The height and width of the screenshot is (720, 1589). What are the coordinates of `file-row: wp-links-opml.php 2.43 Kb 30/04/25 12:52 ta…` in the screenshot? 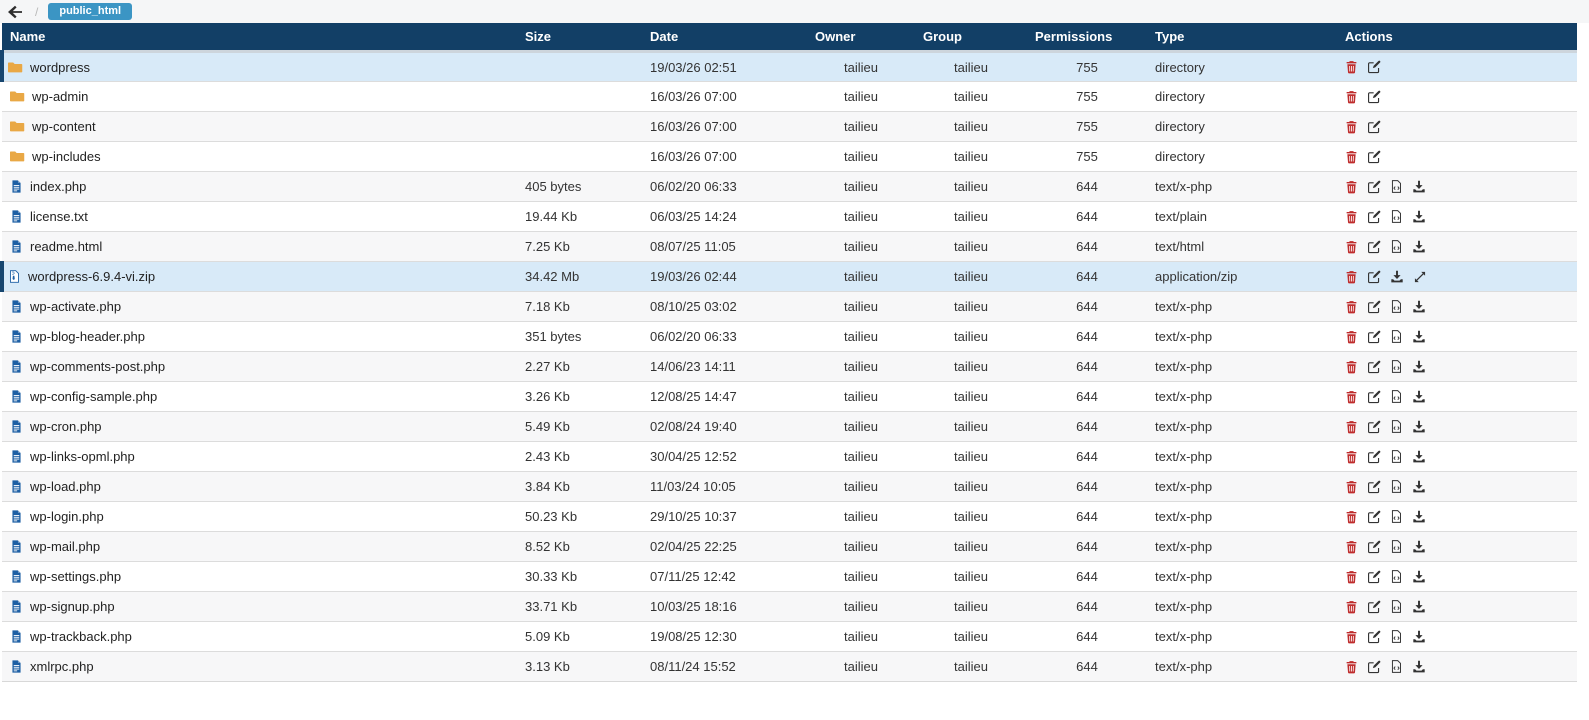 It's located at (789, 456).